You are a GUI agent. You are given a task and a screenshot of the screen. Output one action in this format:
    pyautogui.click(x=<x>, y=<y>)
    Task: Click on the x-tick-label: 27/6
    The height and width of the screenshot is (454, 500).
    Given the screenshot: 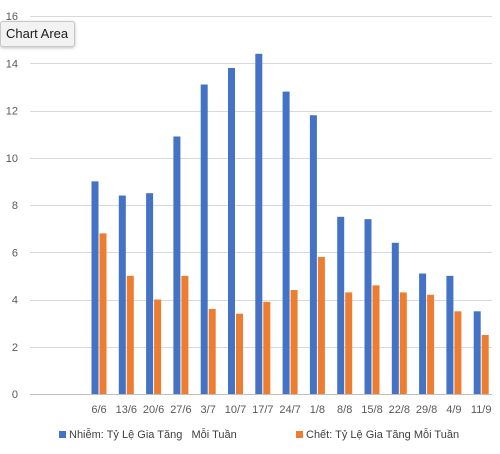 What is the action you would take?
    pyautogui.click(x=180, y=410)
    